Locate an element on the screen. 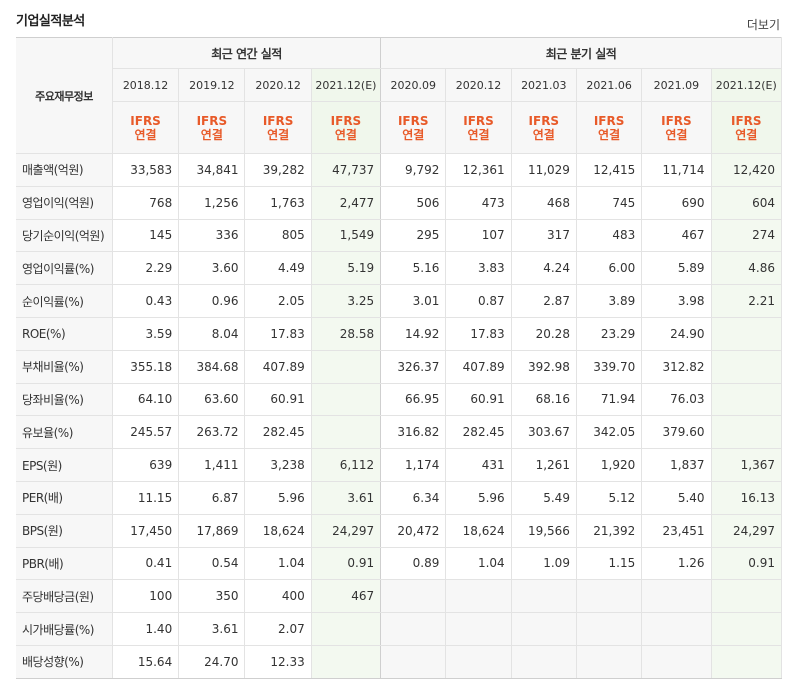  period-header: 2021.12(E) is located at coordinates (747, 85).